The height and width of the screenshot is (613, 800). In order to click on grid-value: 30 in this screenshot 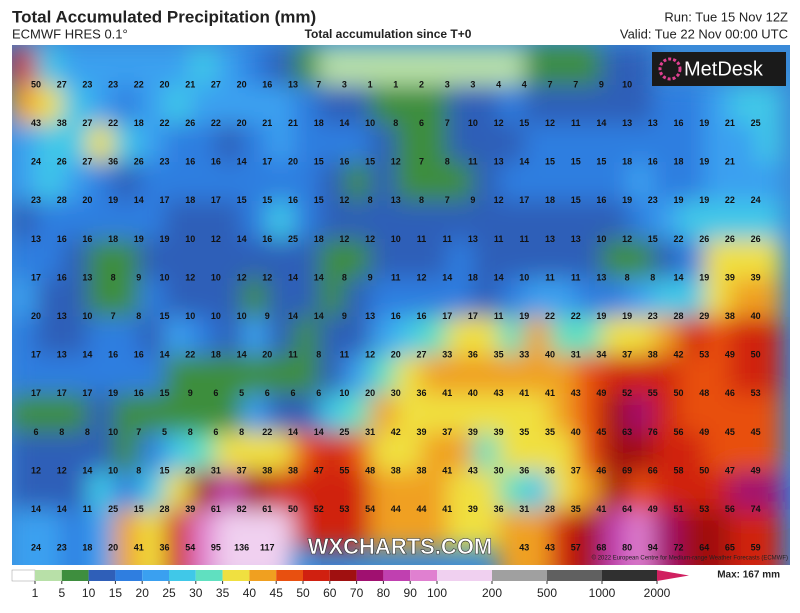, I will do `click(396, 393)`.